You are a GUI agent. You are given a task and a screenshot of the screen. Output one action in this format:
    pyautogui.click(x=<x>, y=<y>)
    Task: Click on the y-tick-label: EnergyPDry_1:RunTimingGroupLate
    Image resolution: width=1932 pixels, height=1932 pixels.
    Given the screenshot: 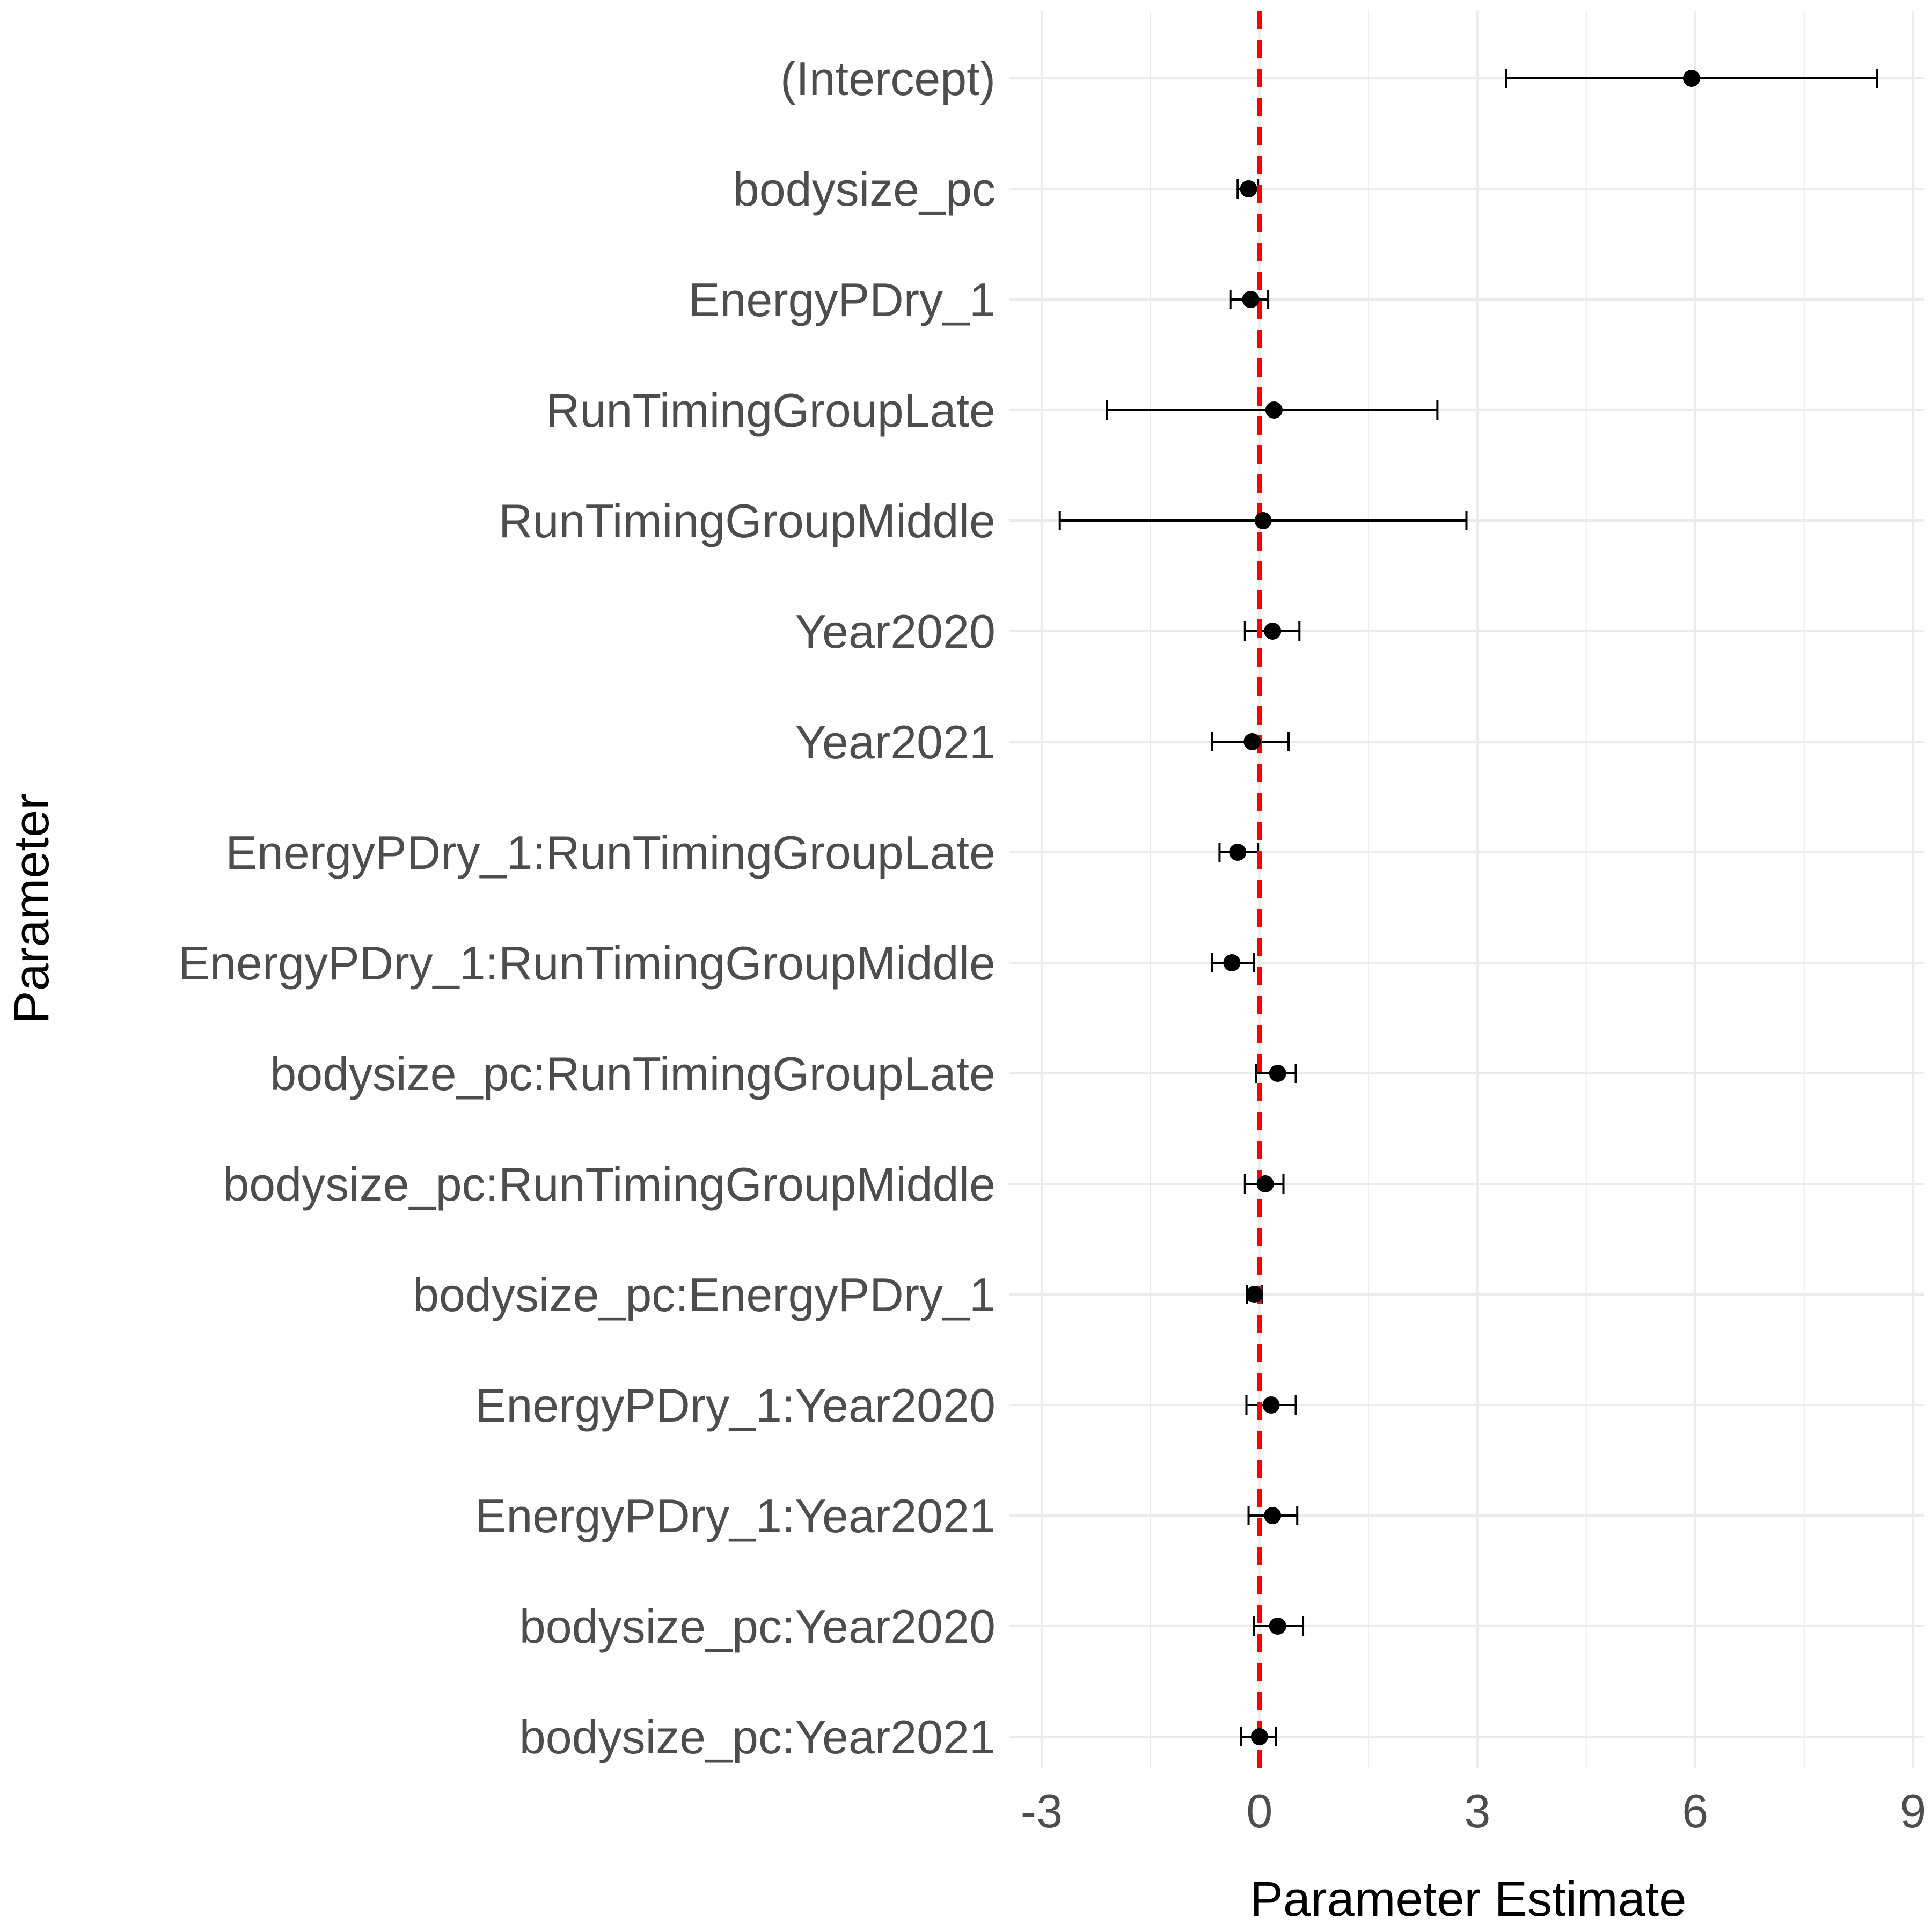 What is the action you would take?
    pyautogui.click(x=610, y=852)
    